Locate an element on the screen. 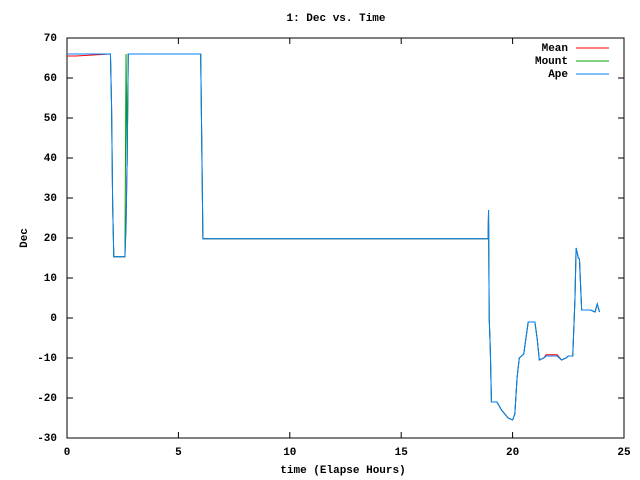 This screenshot has width=640, height=480. y-tick-label: 70 is located at coordinates (50, 39).